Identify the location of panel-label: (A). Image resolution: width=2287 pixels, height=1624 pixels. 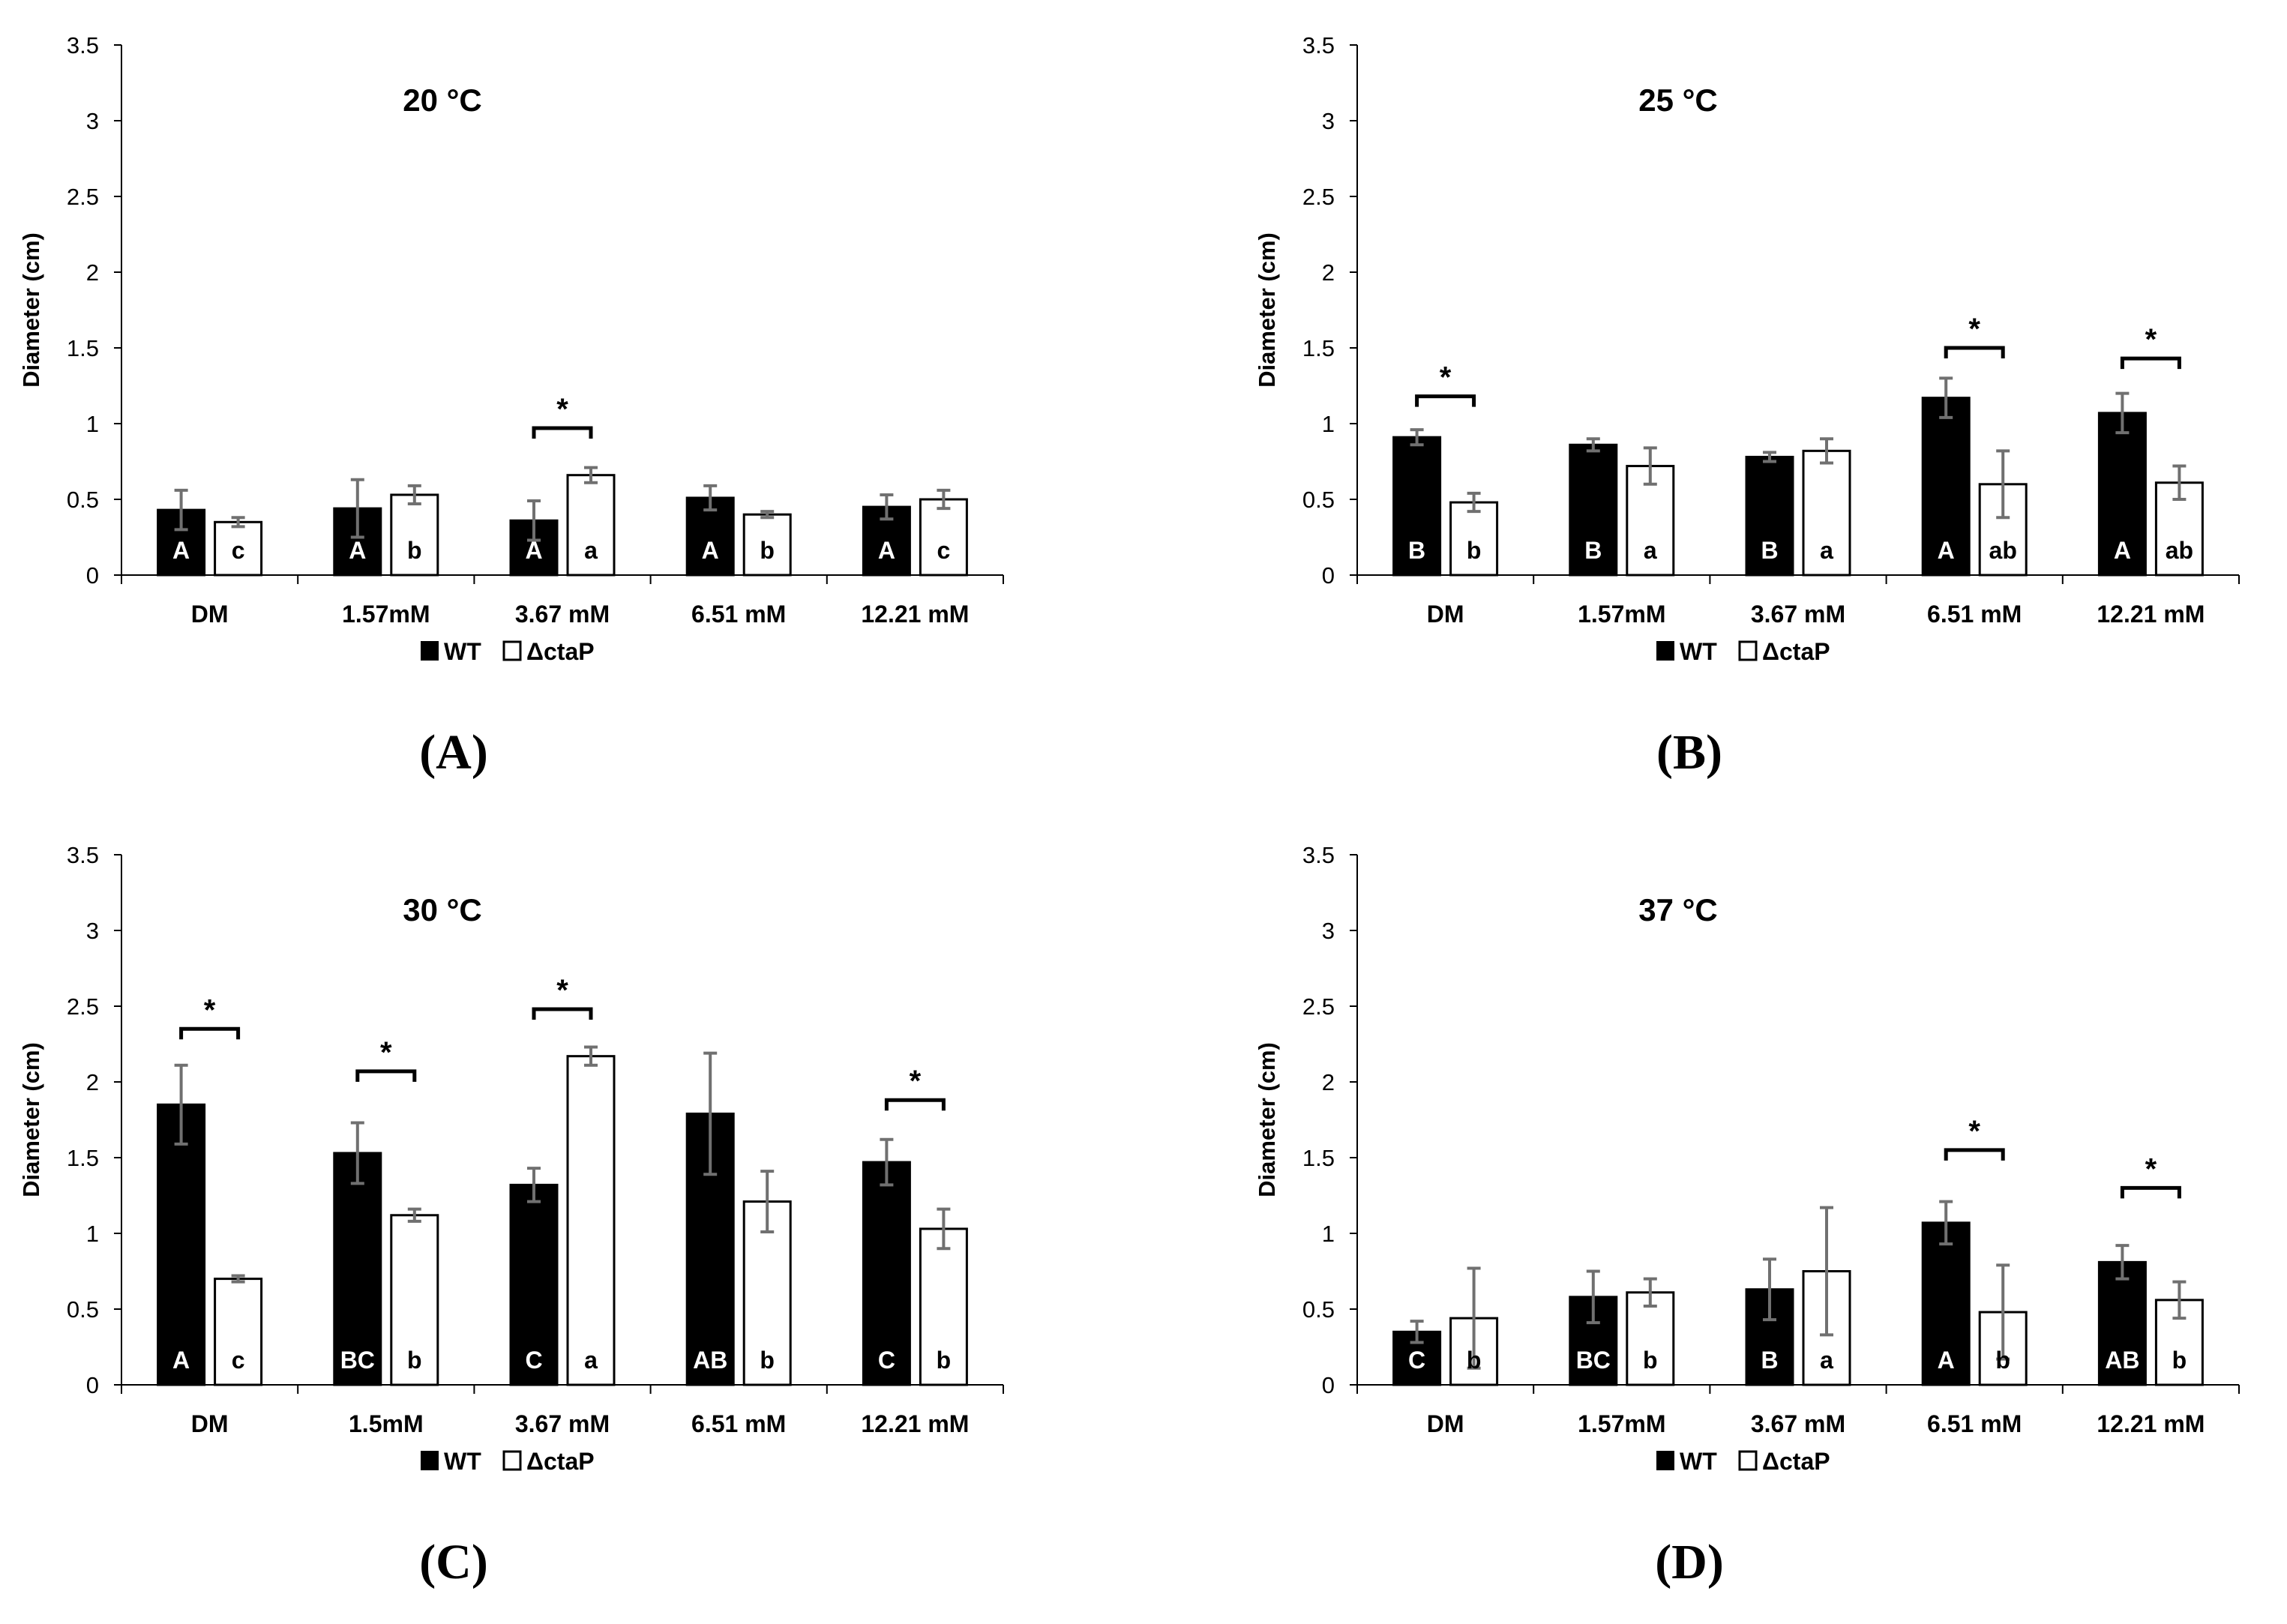
(453, 752).